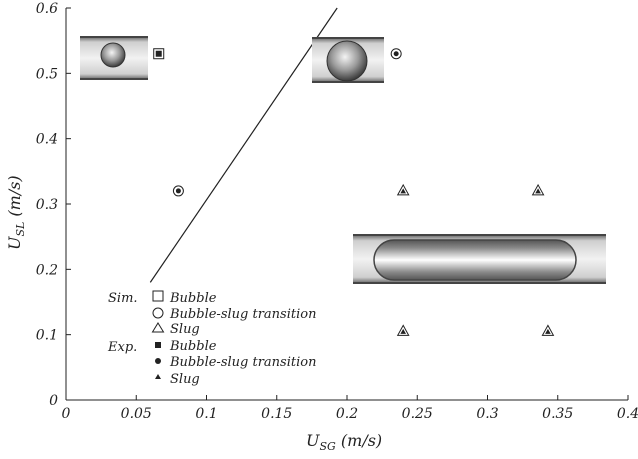 This screenshot has height=459, width=638. What do you see at coordinates (185, 329) in the screenshot?
I see `legend-label-sim-slug: Slug` at bounding box center [185, 329].